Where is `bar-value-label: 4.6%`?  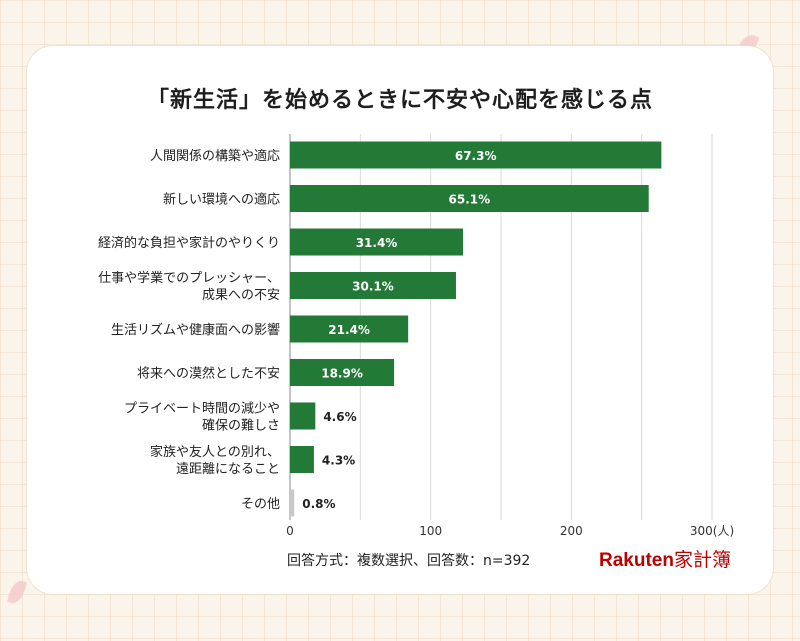
bar-value-label: 4.6% is located at coordinates (339, 417).